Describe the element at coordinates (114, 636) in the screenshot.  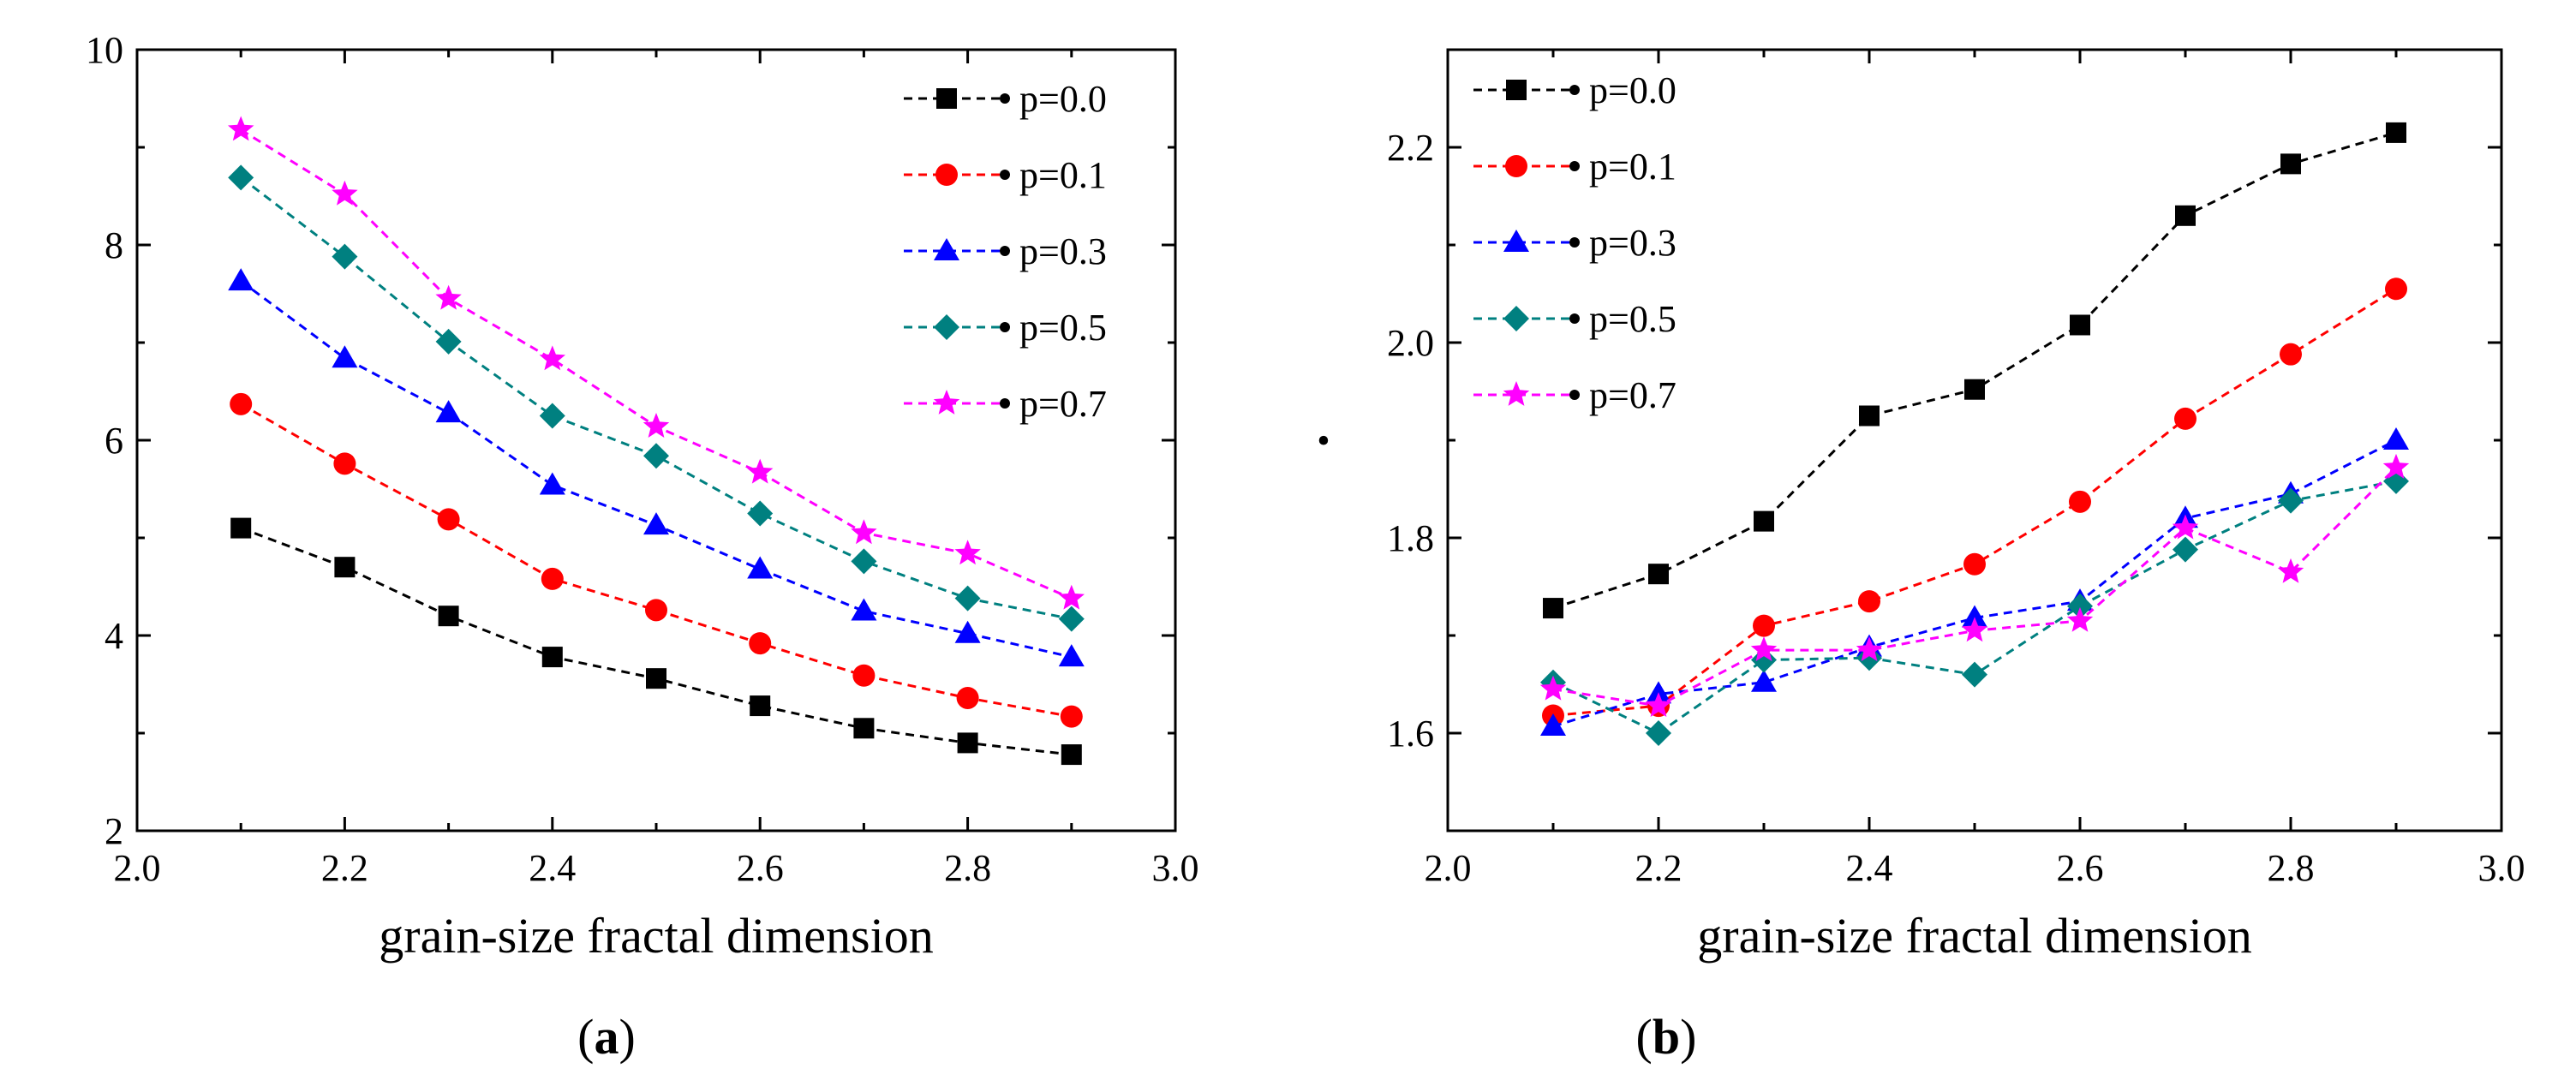
I see `y-tick-label: 4` at that location.